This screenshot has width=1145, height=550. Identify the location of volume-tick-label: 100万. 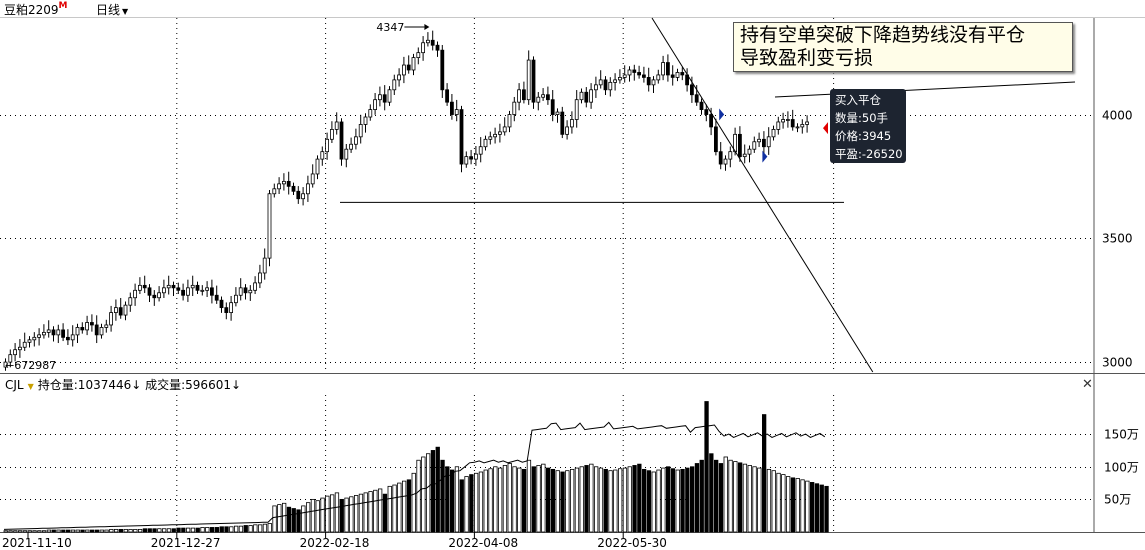
(1121, 468).